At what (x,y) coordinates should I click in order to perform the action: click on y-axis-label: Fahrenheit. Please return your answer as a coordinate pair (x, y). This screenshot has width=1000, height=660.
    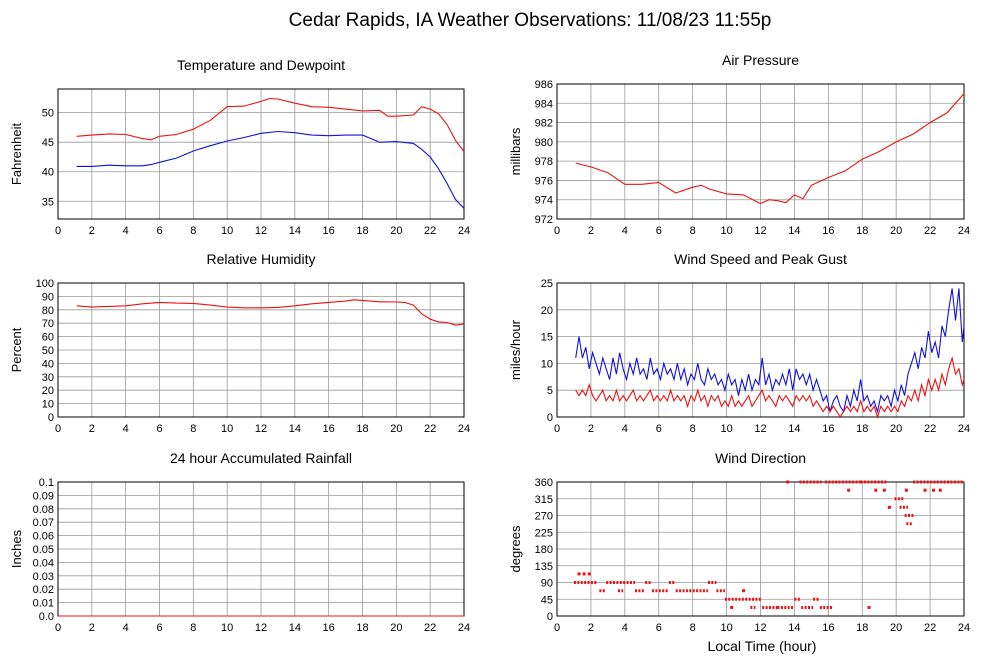
    Looking at the image, I should click on (16, 154).